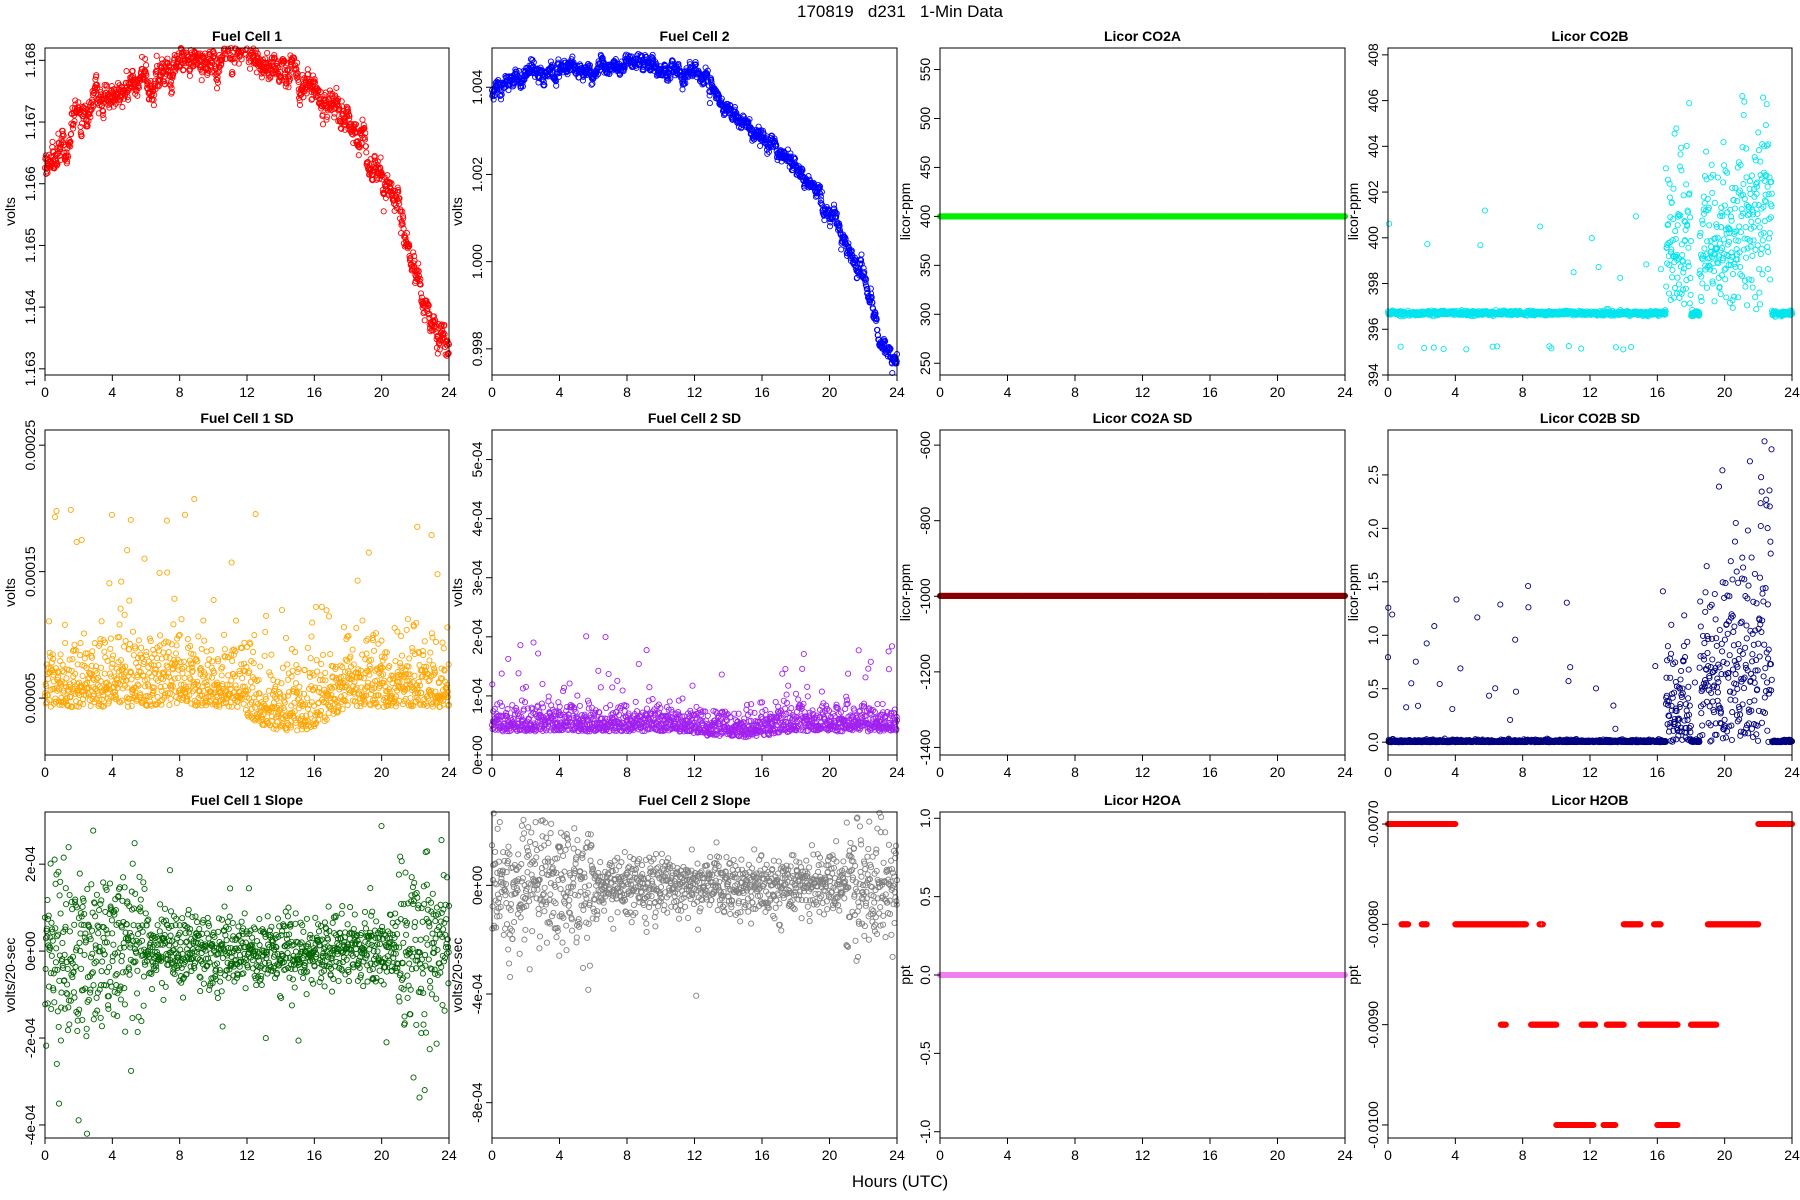 This screenshot has width=1800, height=1200. I want to click on y-tick-label: 500, so click(925, 119).